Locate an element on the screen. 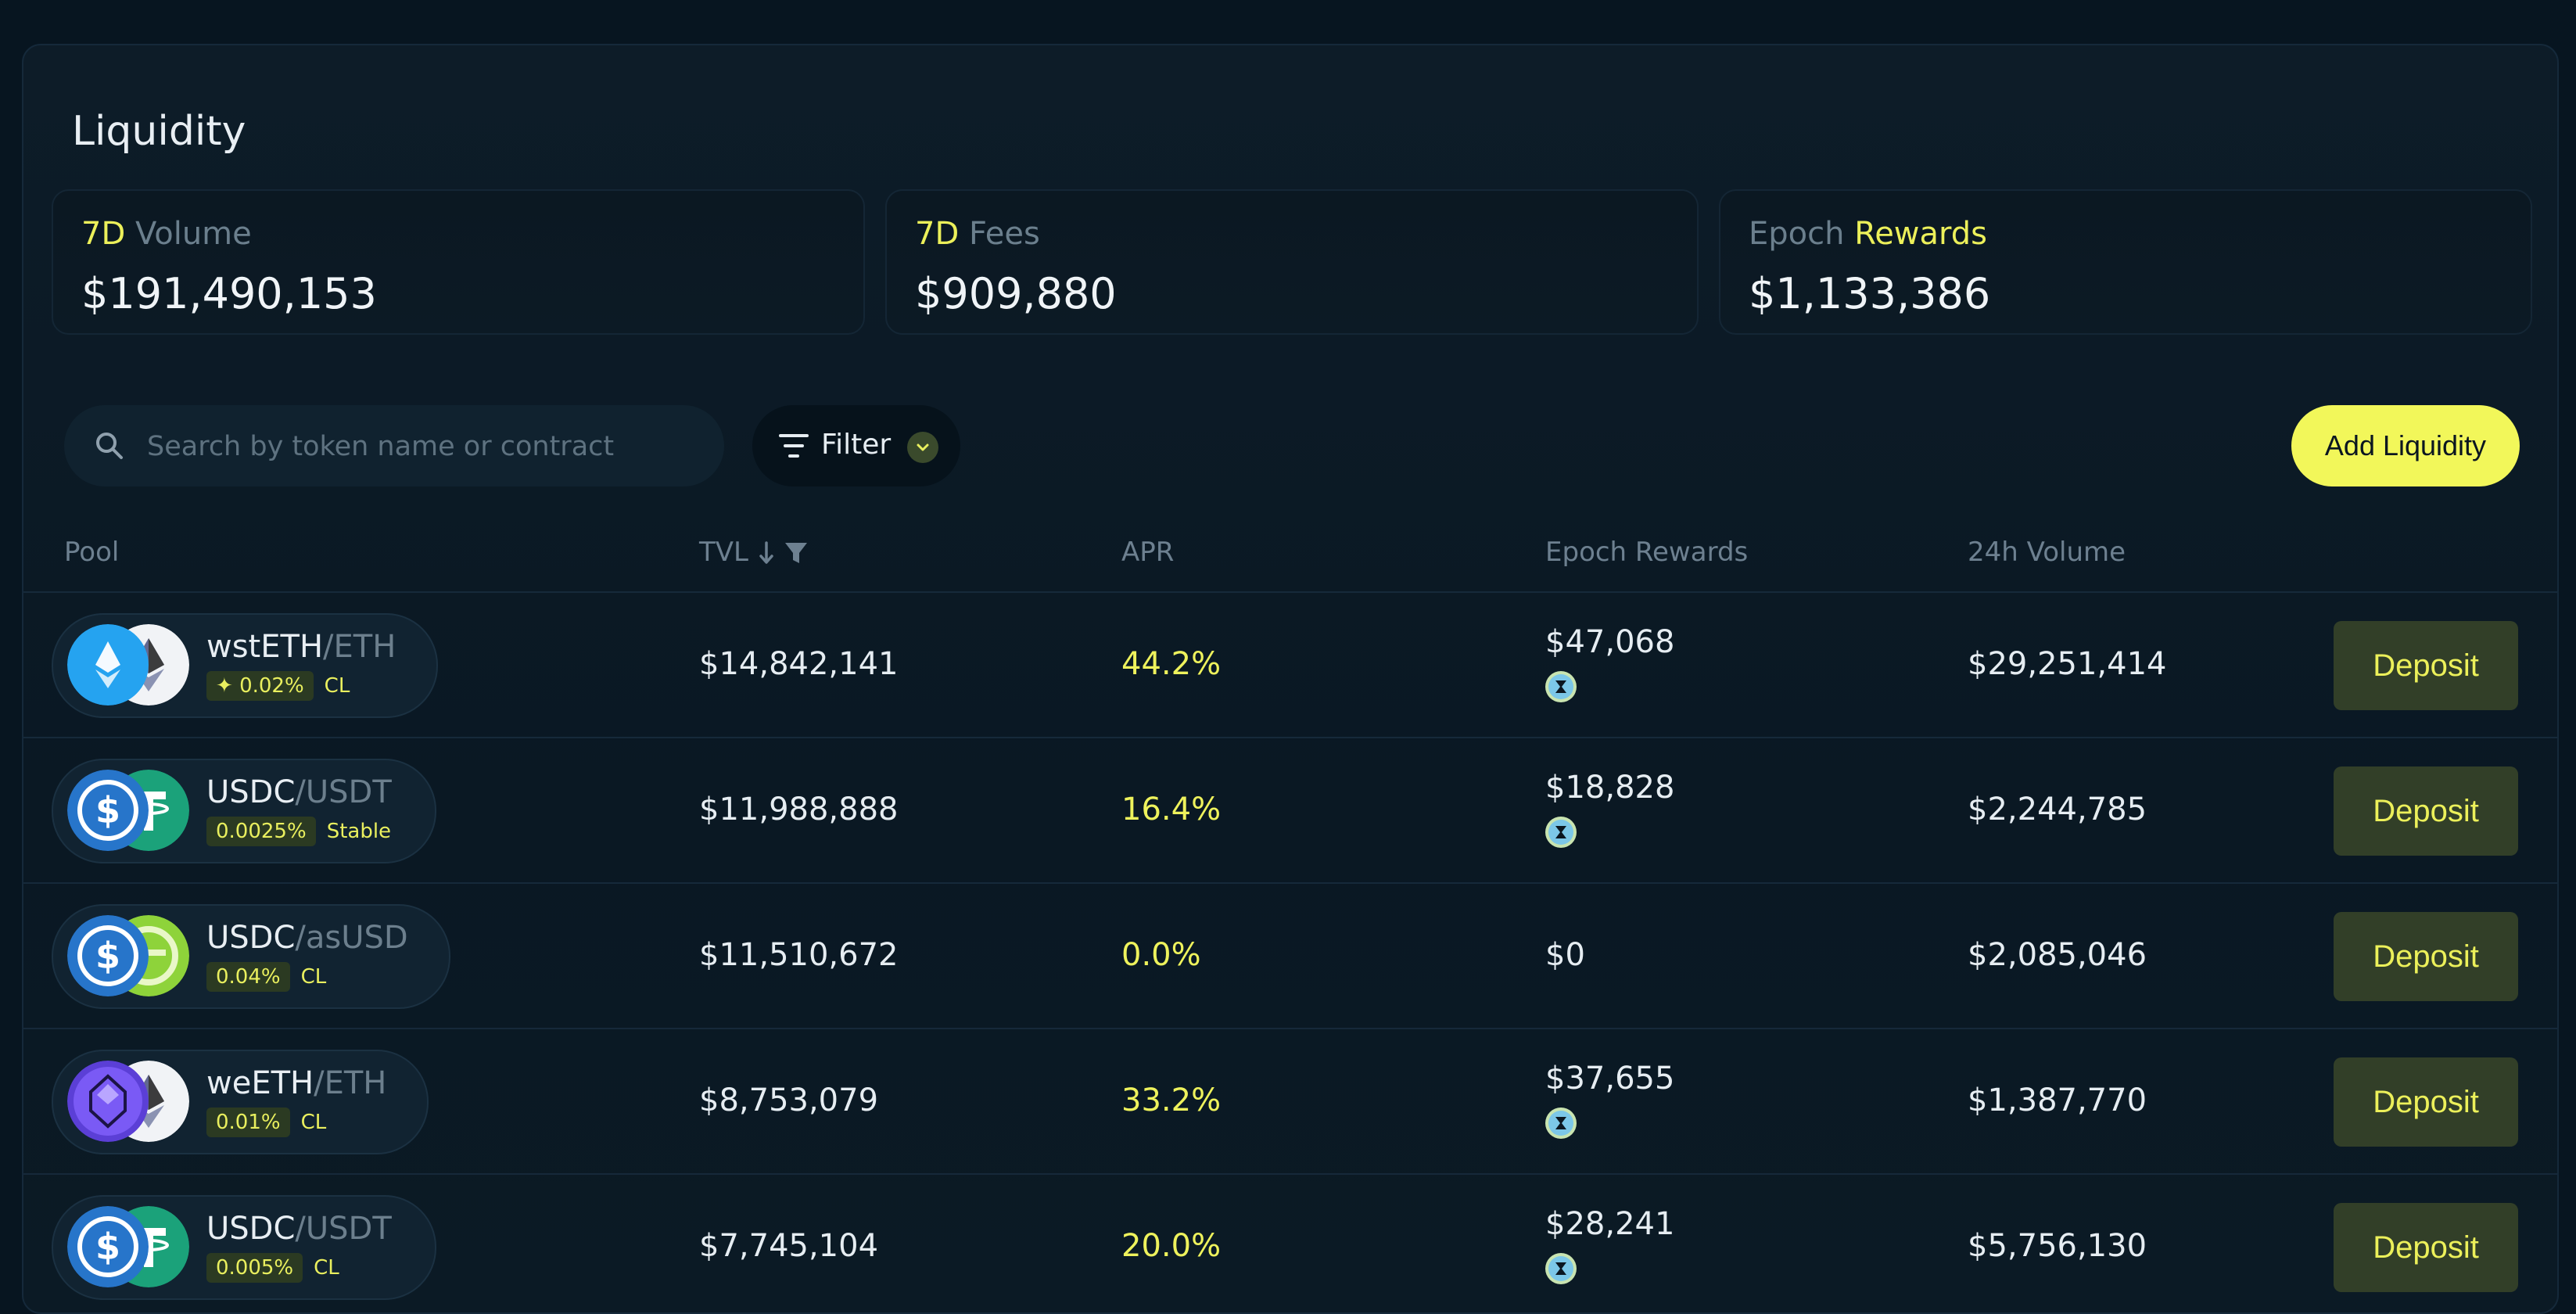  stat-value-volume: $191,490,153 is located at coordinates (229, 293).